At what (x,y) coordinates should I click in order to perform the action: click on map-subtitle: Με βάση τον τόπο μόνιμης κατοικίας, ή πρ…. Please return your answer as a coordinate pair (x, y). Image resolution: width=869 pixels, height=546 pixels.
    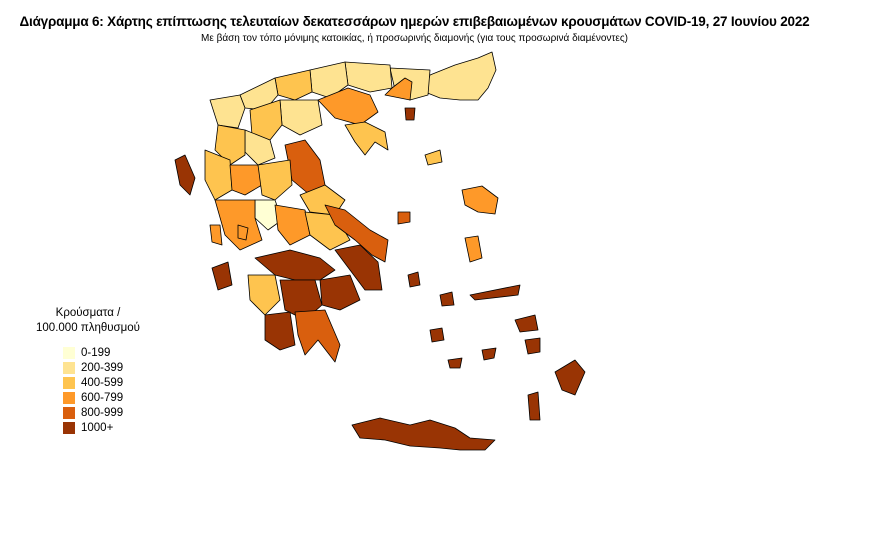
    Looking at the image, I should click on (414, 38).